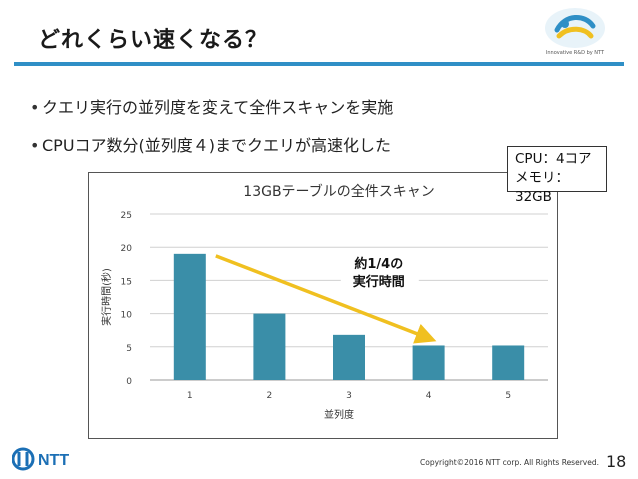 The image size is (638, 479). Describe the element at coordinates (190, 396) in the screenshot. I see `x-tick-label: 1` at that location.